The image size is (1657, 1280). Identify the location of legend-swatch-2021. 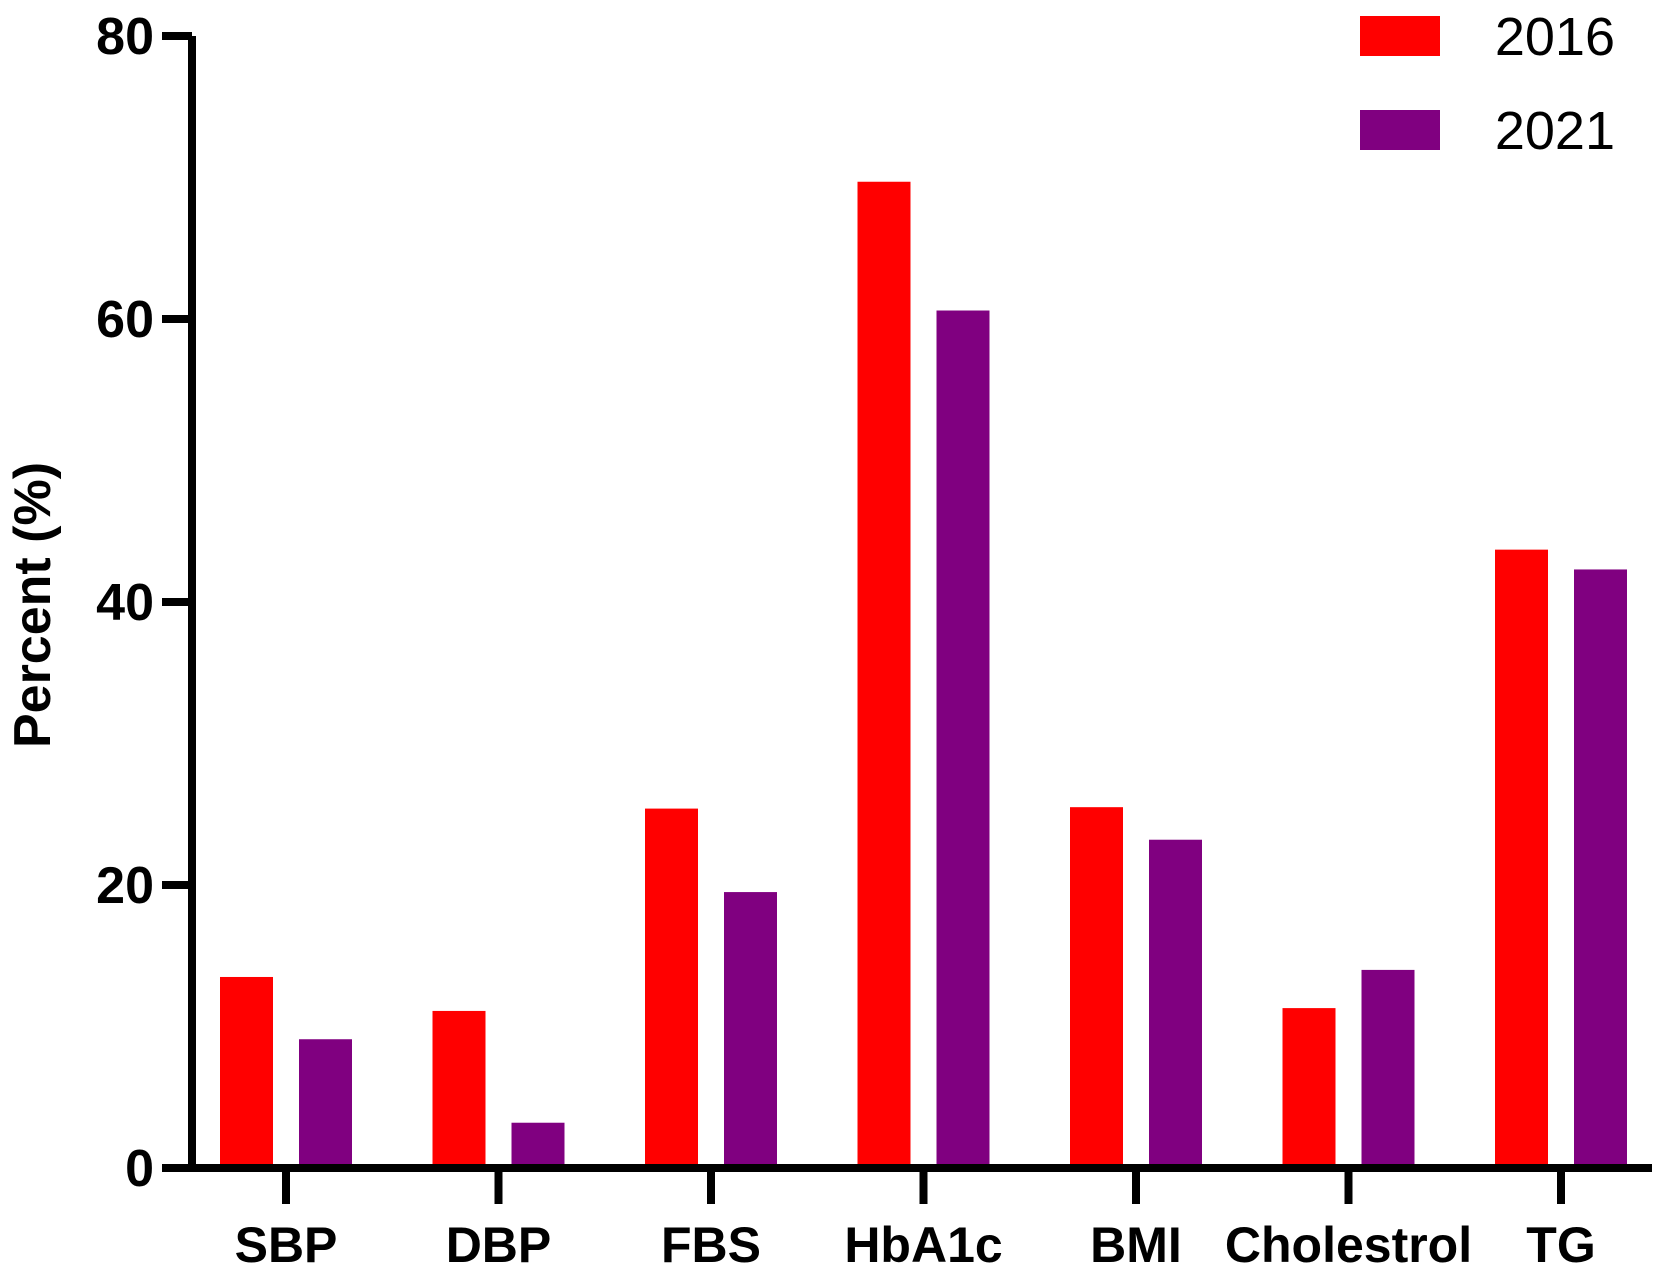
(1400, 130).